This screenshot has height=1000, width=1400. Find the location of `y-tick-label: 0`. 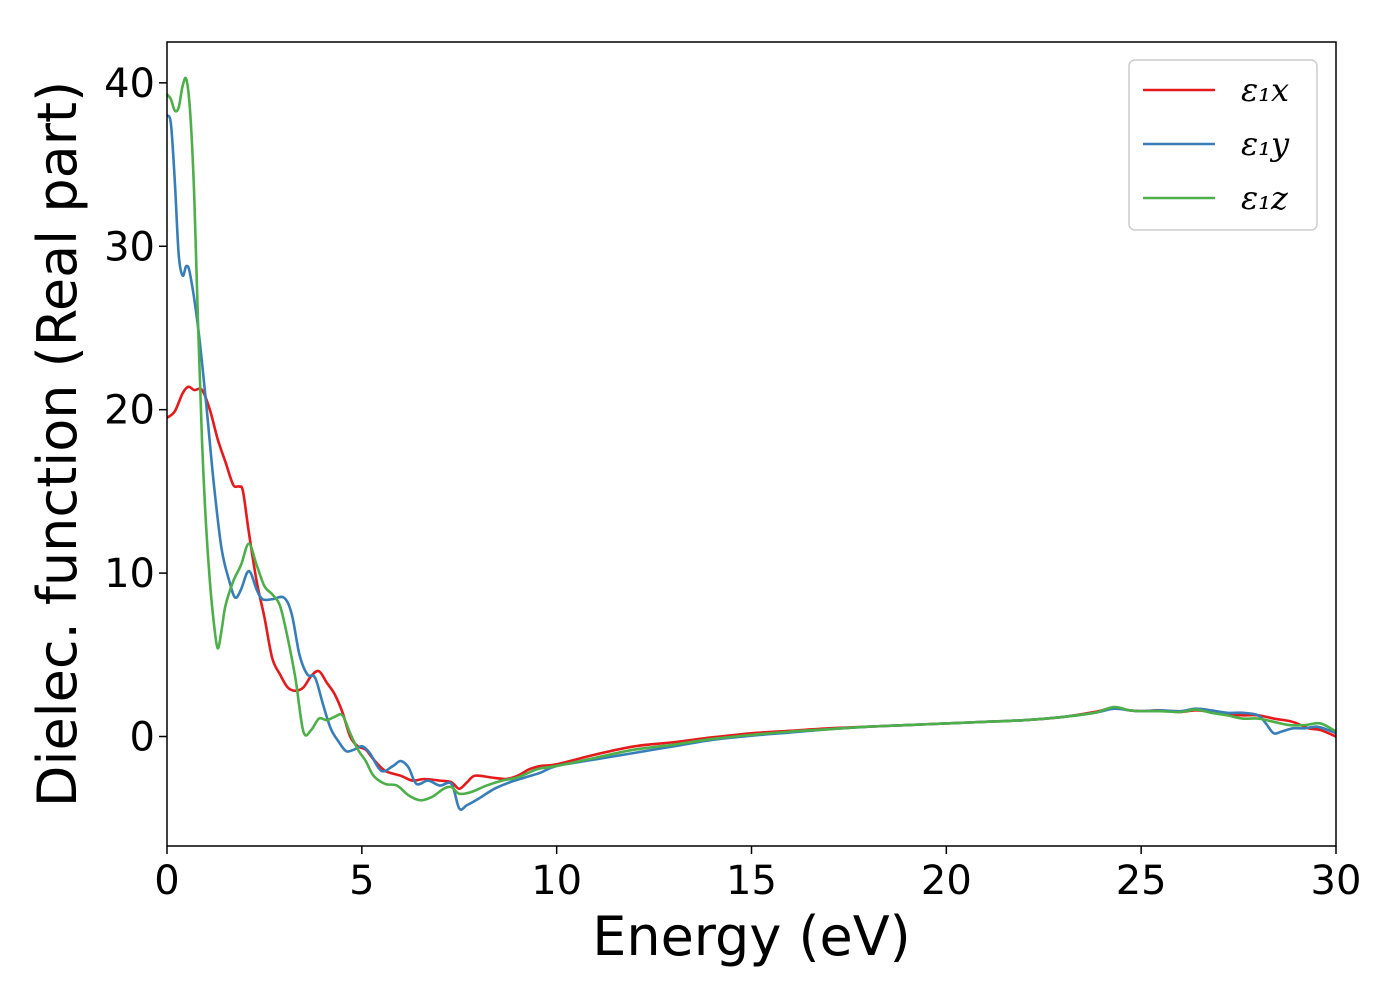

y-tick-label: 0 is located at coordinates (142, 738).